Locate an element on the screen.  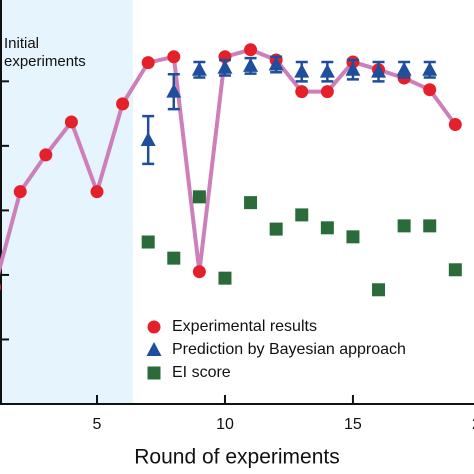
x-tick-label: 10 is located at coordinates (225, 424).